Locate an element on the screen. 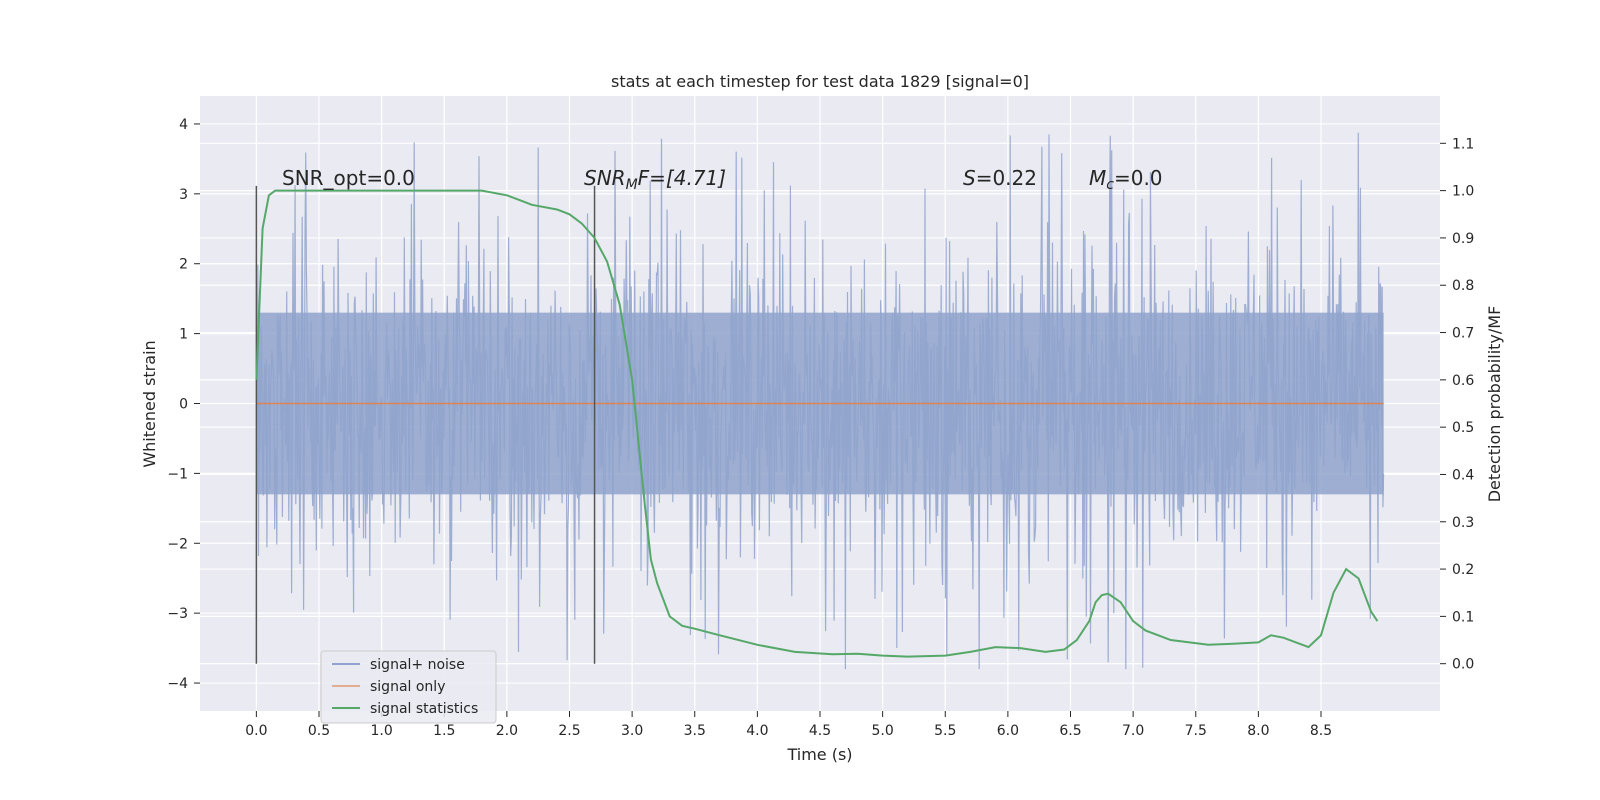  y2-tick-label: 0.0 is located at coordinates (1463, 665).